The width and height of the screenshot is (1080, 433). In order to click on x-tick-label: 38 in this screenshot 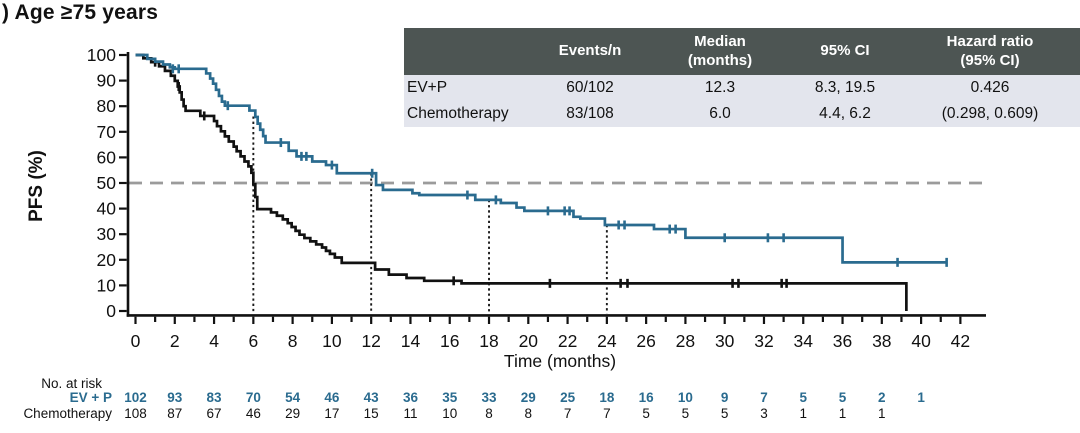, I will do `click(881, 341)`.